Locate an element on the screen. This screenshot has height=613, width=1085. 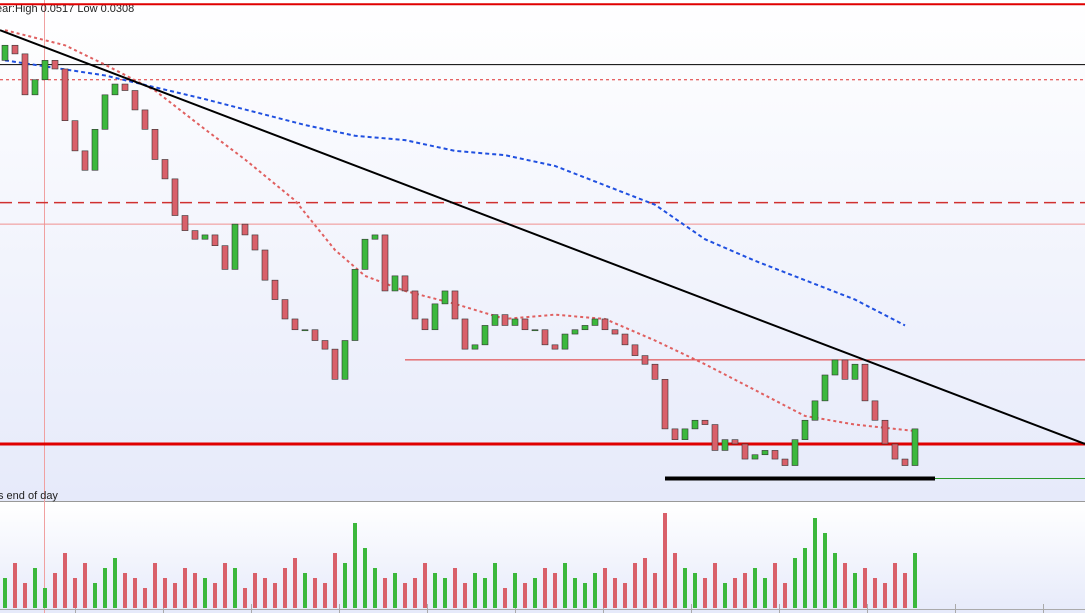
footer-text: s end of day is located at coordinates (29, 496).